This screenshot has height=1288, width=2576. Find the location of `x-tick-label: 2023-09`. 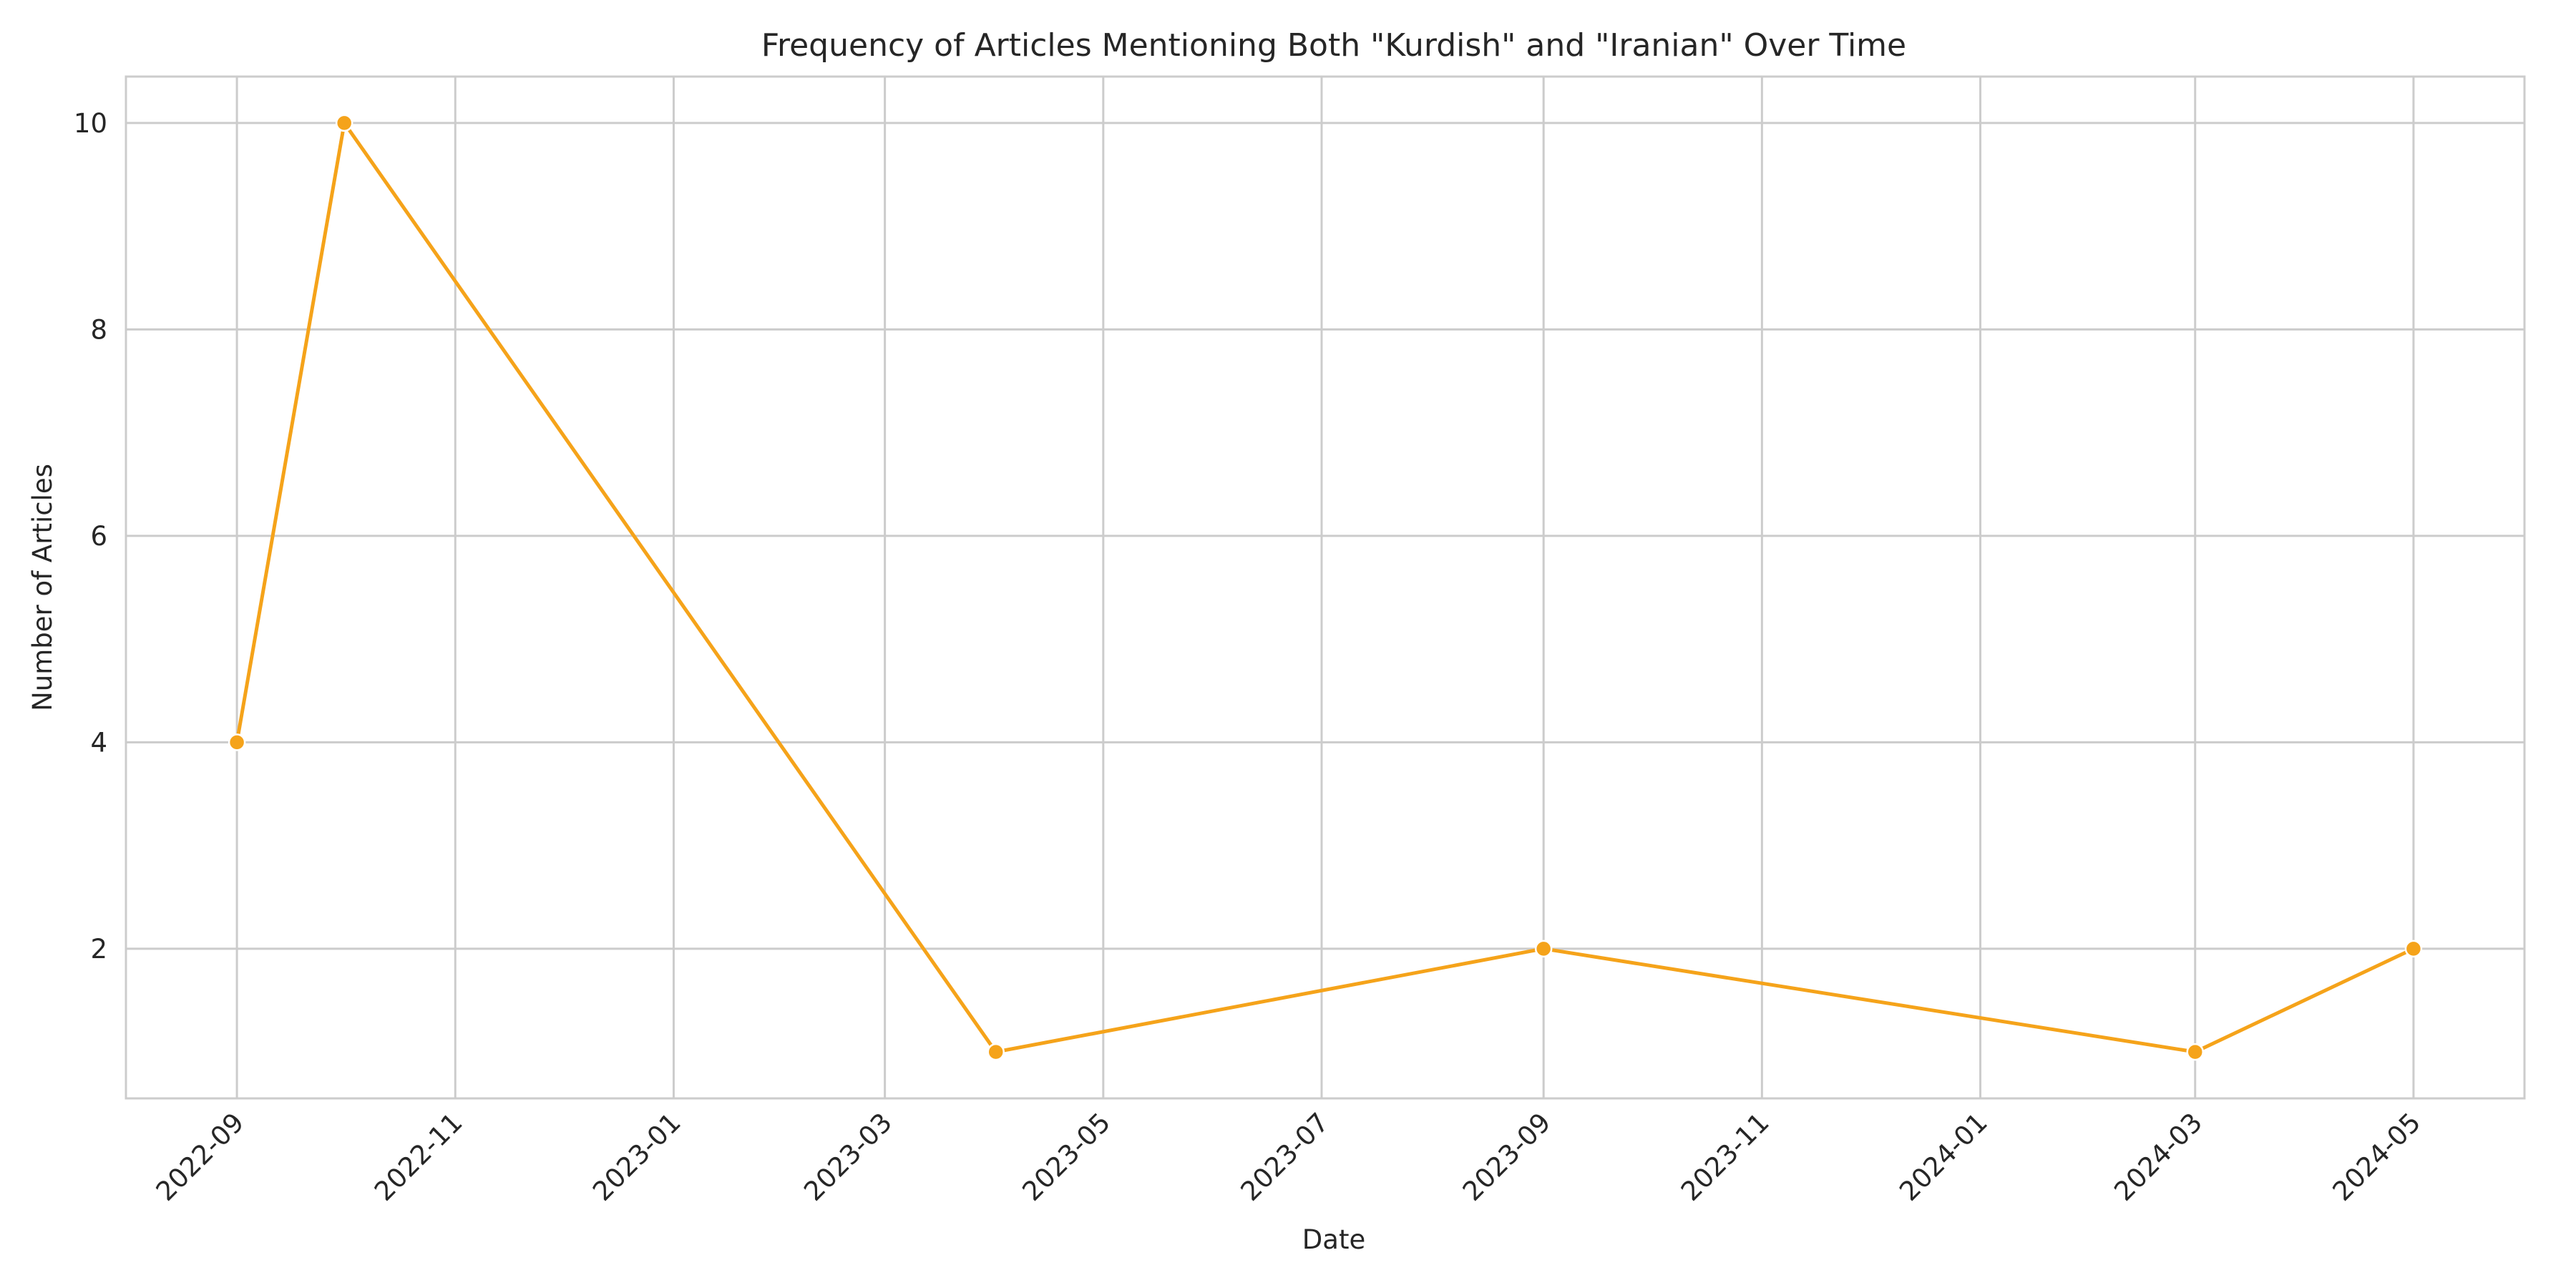

x-tick-label: 2023-09 is located at coordinates (1507, 1157).